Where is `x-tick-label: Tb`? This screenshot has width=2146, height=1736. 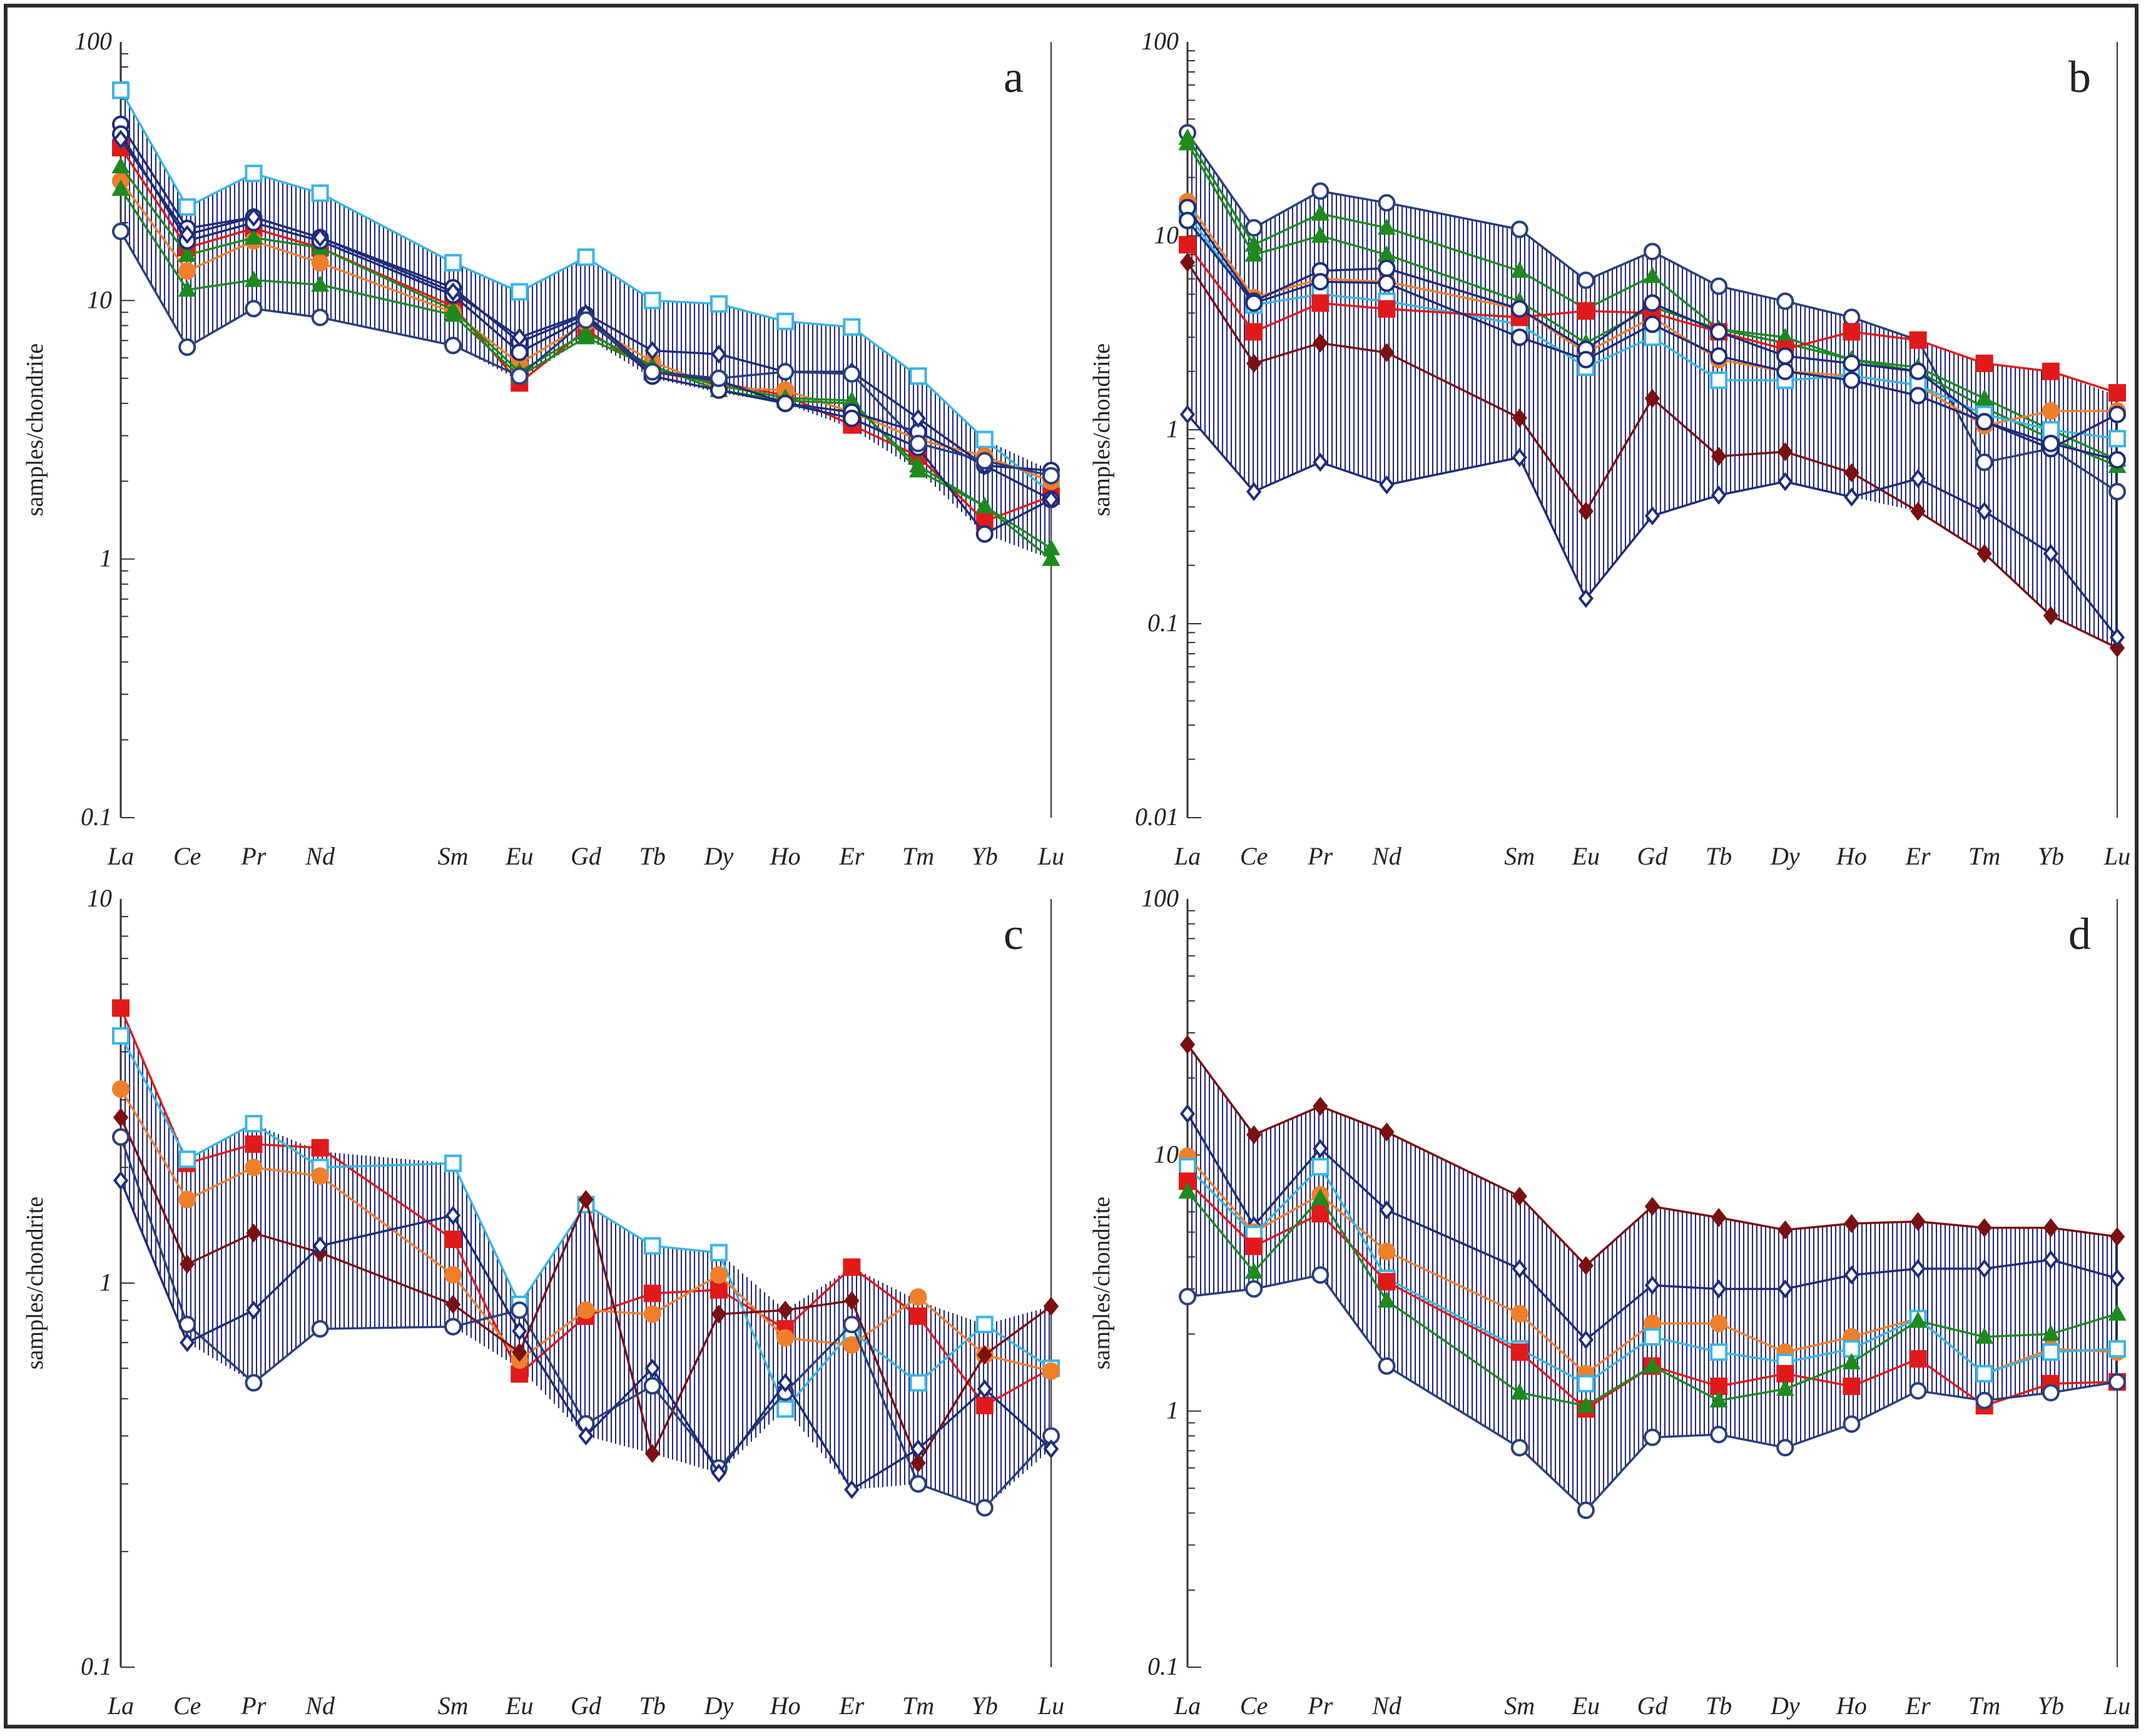
x-tick-label: Tb is located at coordinates (1719, 1706).